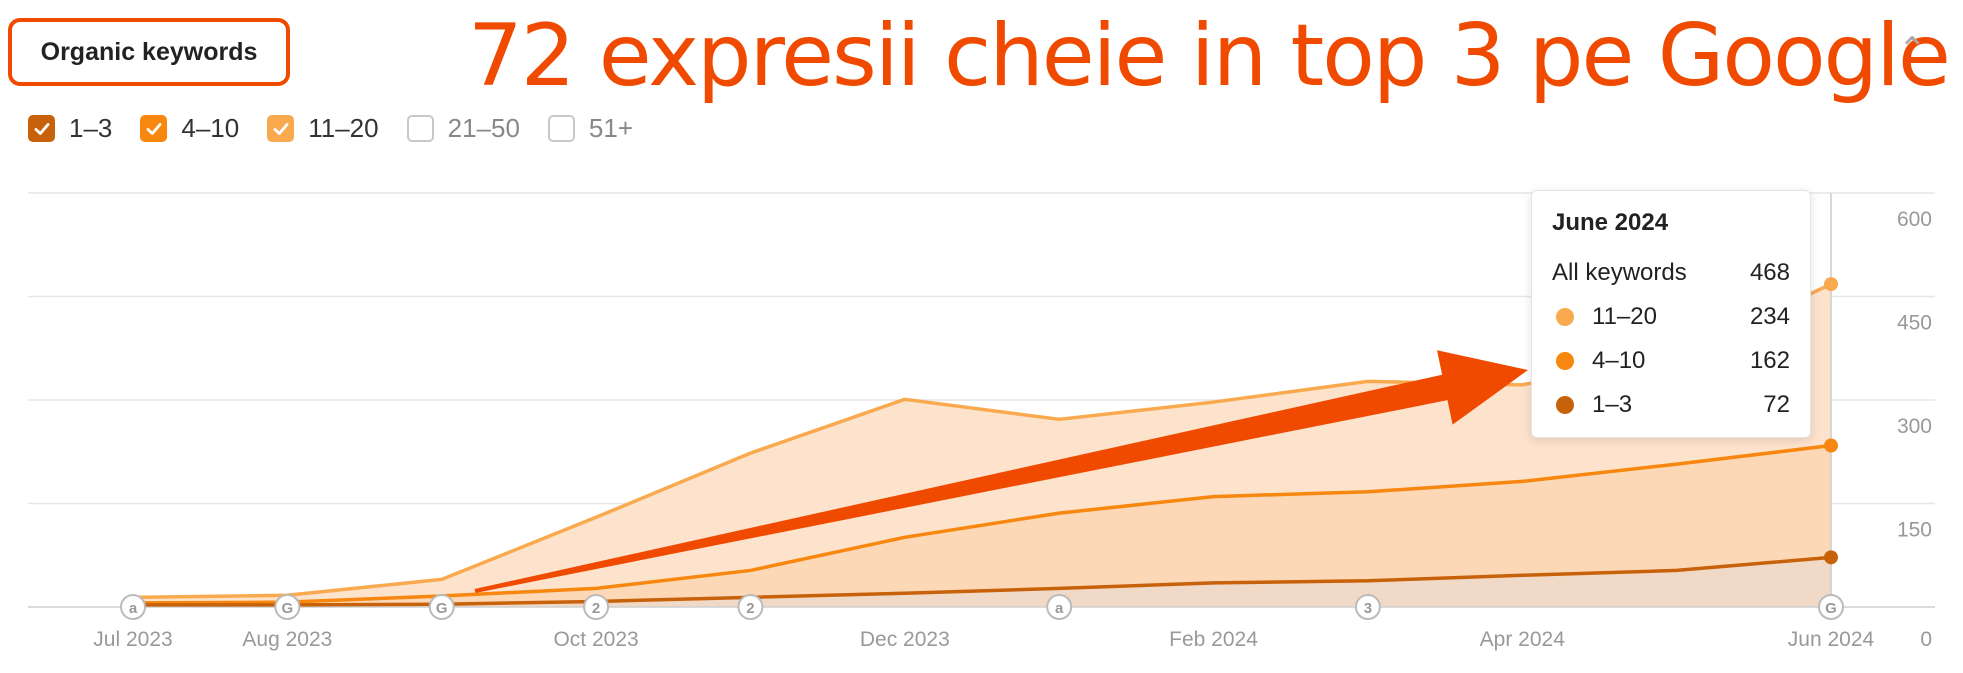 Image resolution: width=1963 pixels, height=673 pixels. What do you see at coordinates (1912, 50) in the screenshot?
I see `chevron-up-icon: ⌃` at bounding box center [1912, 50].